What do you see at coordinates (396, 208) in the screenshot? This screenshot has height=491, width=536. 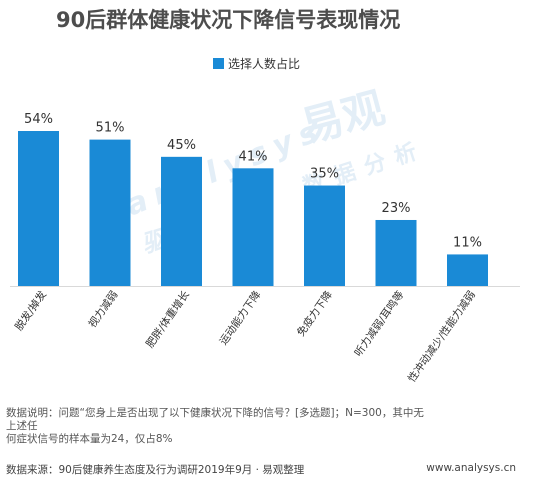 I see `data-label: 23%` at bounding box center [396, 208].